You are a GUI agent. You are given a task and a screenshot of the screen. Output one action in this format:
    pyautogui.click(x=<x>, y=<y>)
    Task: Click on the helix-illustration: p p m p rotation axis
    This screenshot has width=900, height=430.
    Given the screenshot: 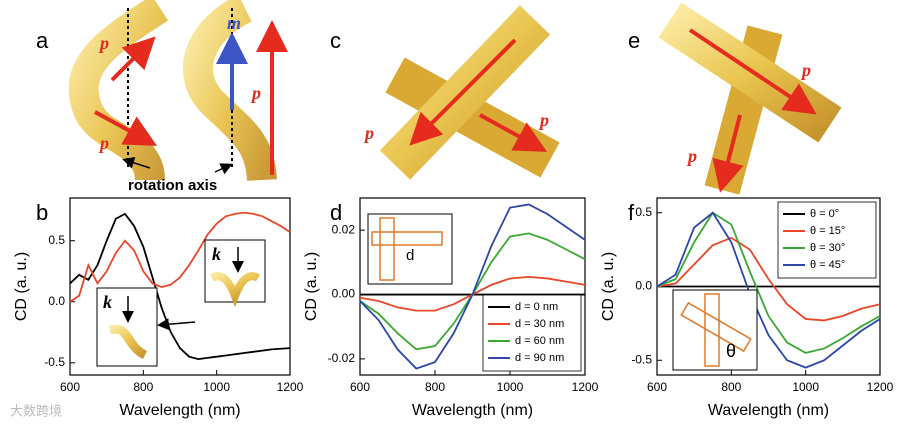 What is the action you would take?
    pyautogui.click(x=178, y=97)
    